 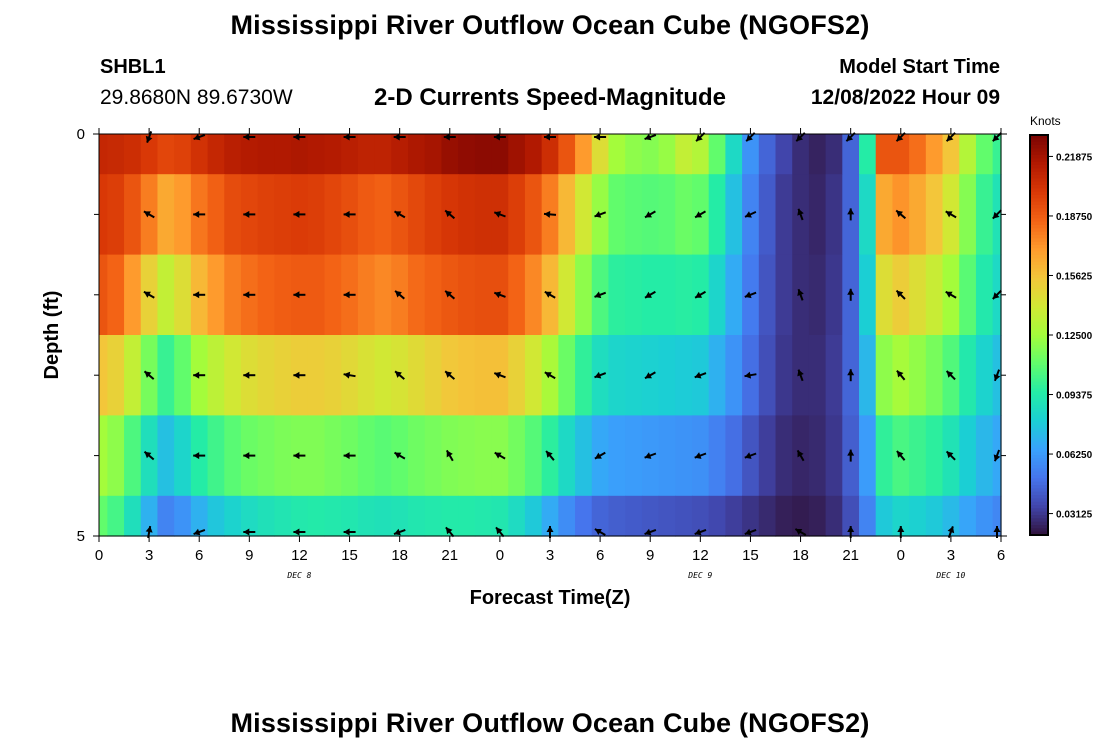 What do you see at coordinates (1074, 276) in the screenshot?
I see `colorbar-tick-label: 0.15625` at bounding box center [1074, 276].